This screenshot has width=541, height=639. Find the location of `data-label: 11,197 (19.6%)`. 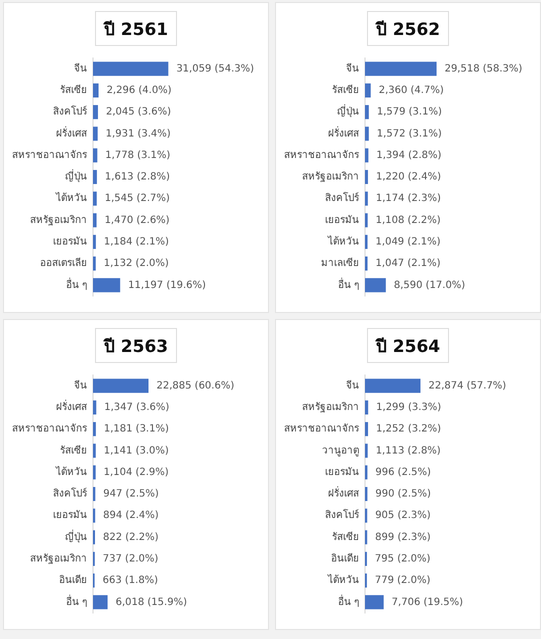

data-label: 11,197 (19.6%) is located at coordinates (167, 285).